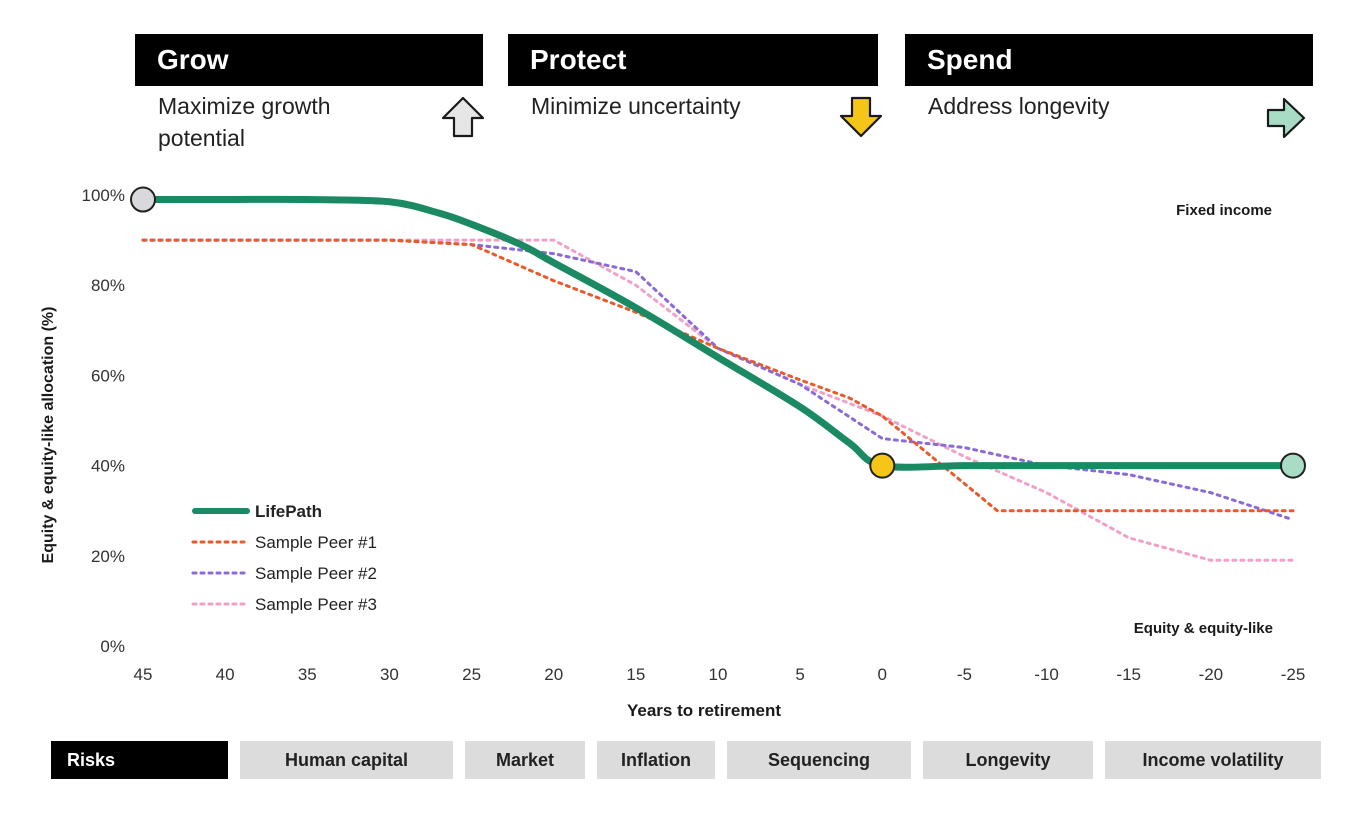  I want to click on x-tick-label: 25, so click(471, 674).